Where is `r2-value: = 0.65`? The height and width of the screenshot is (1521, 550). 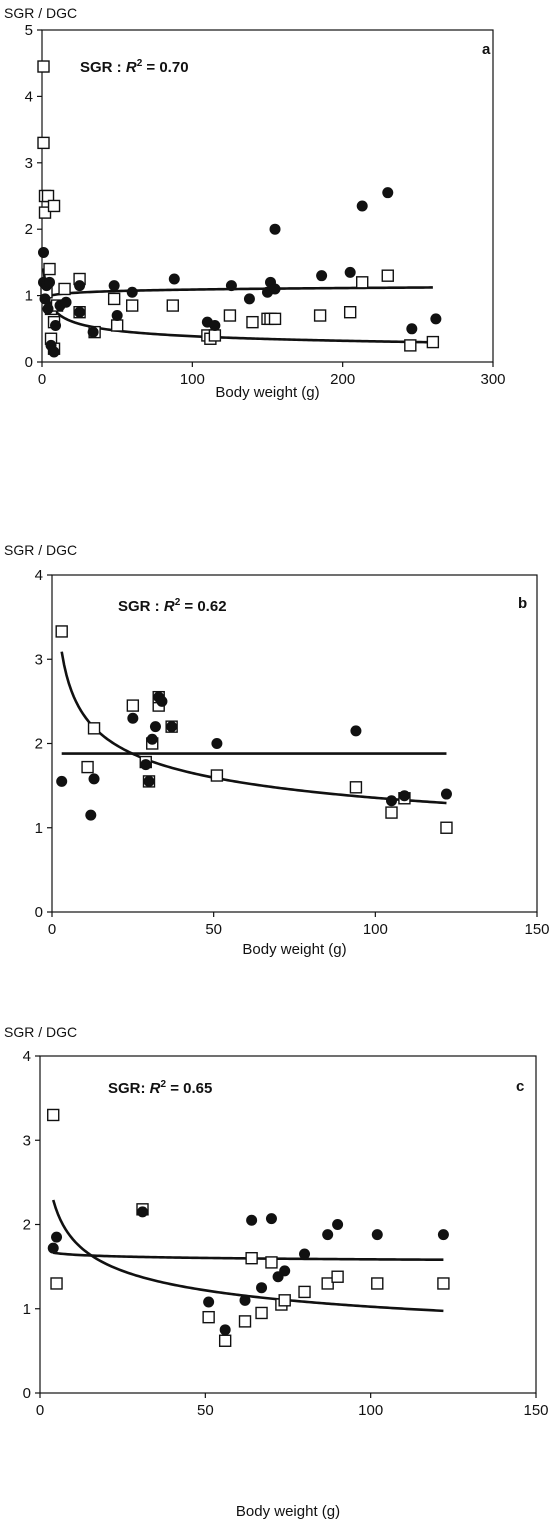
r2-value: = 0.65 is located at coordinates (189, 1088).